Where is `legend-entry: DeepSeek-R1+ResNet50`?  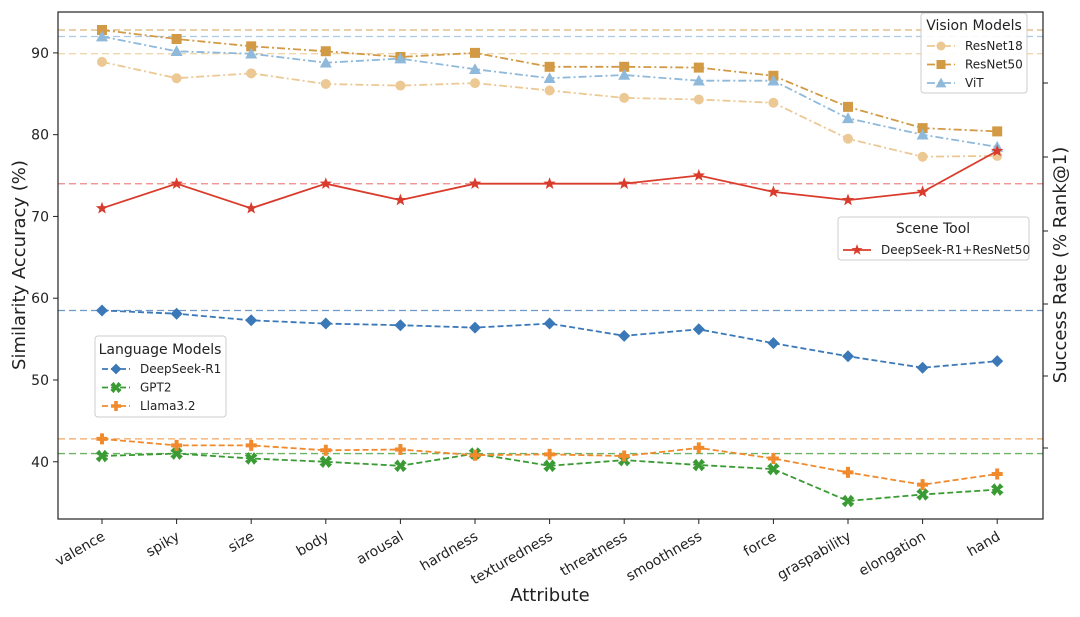
legend-entry: DeepSeek-R1+ResNet50 is located at coordinates (936, 250).